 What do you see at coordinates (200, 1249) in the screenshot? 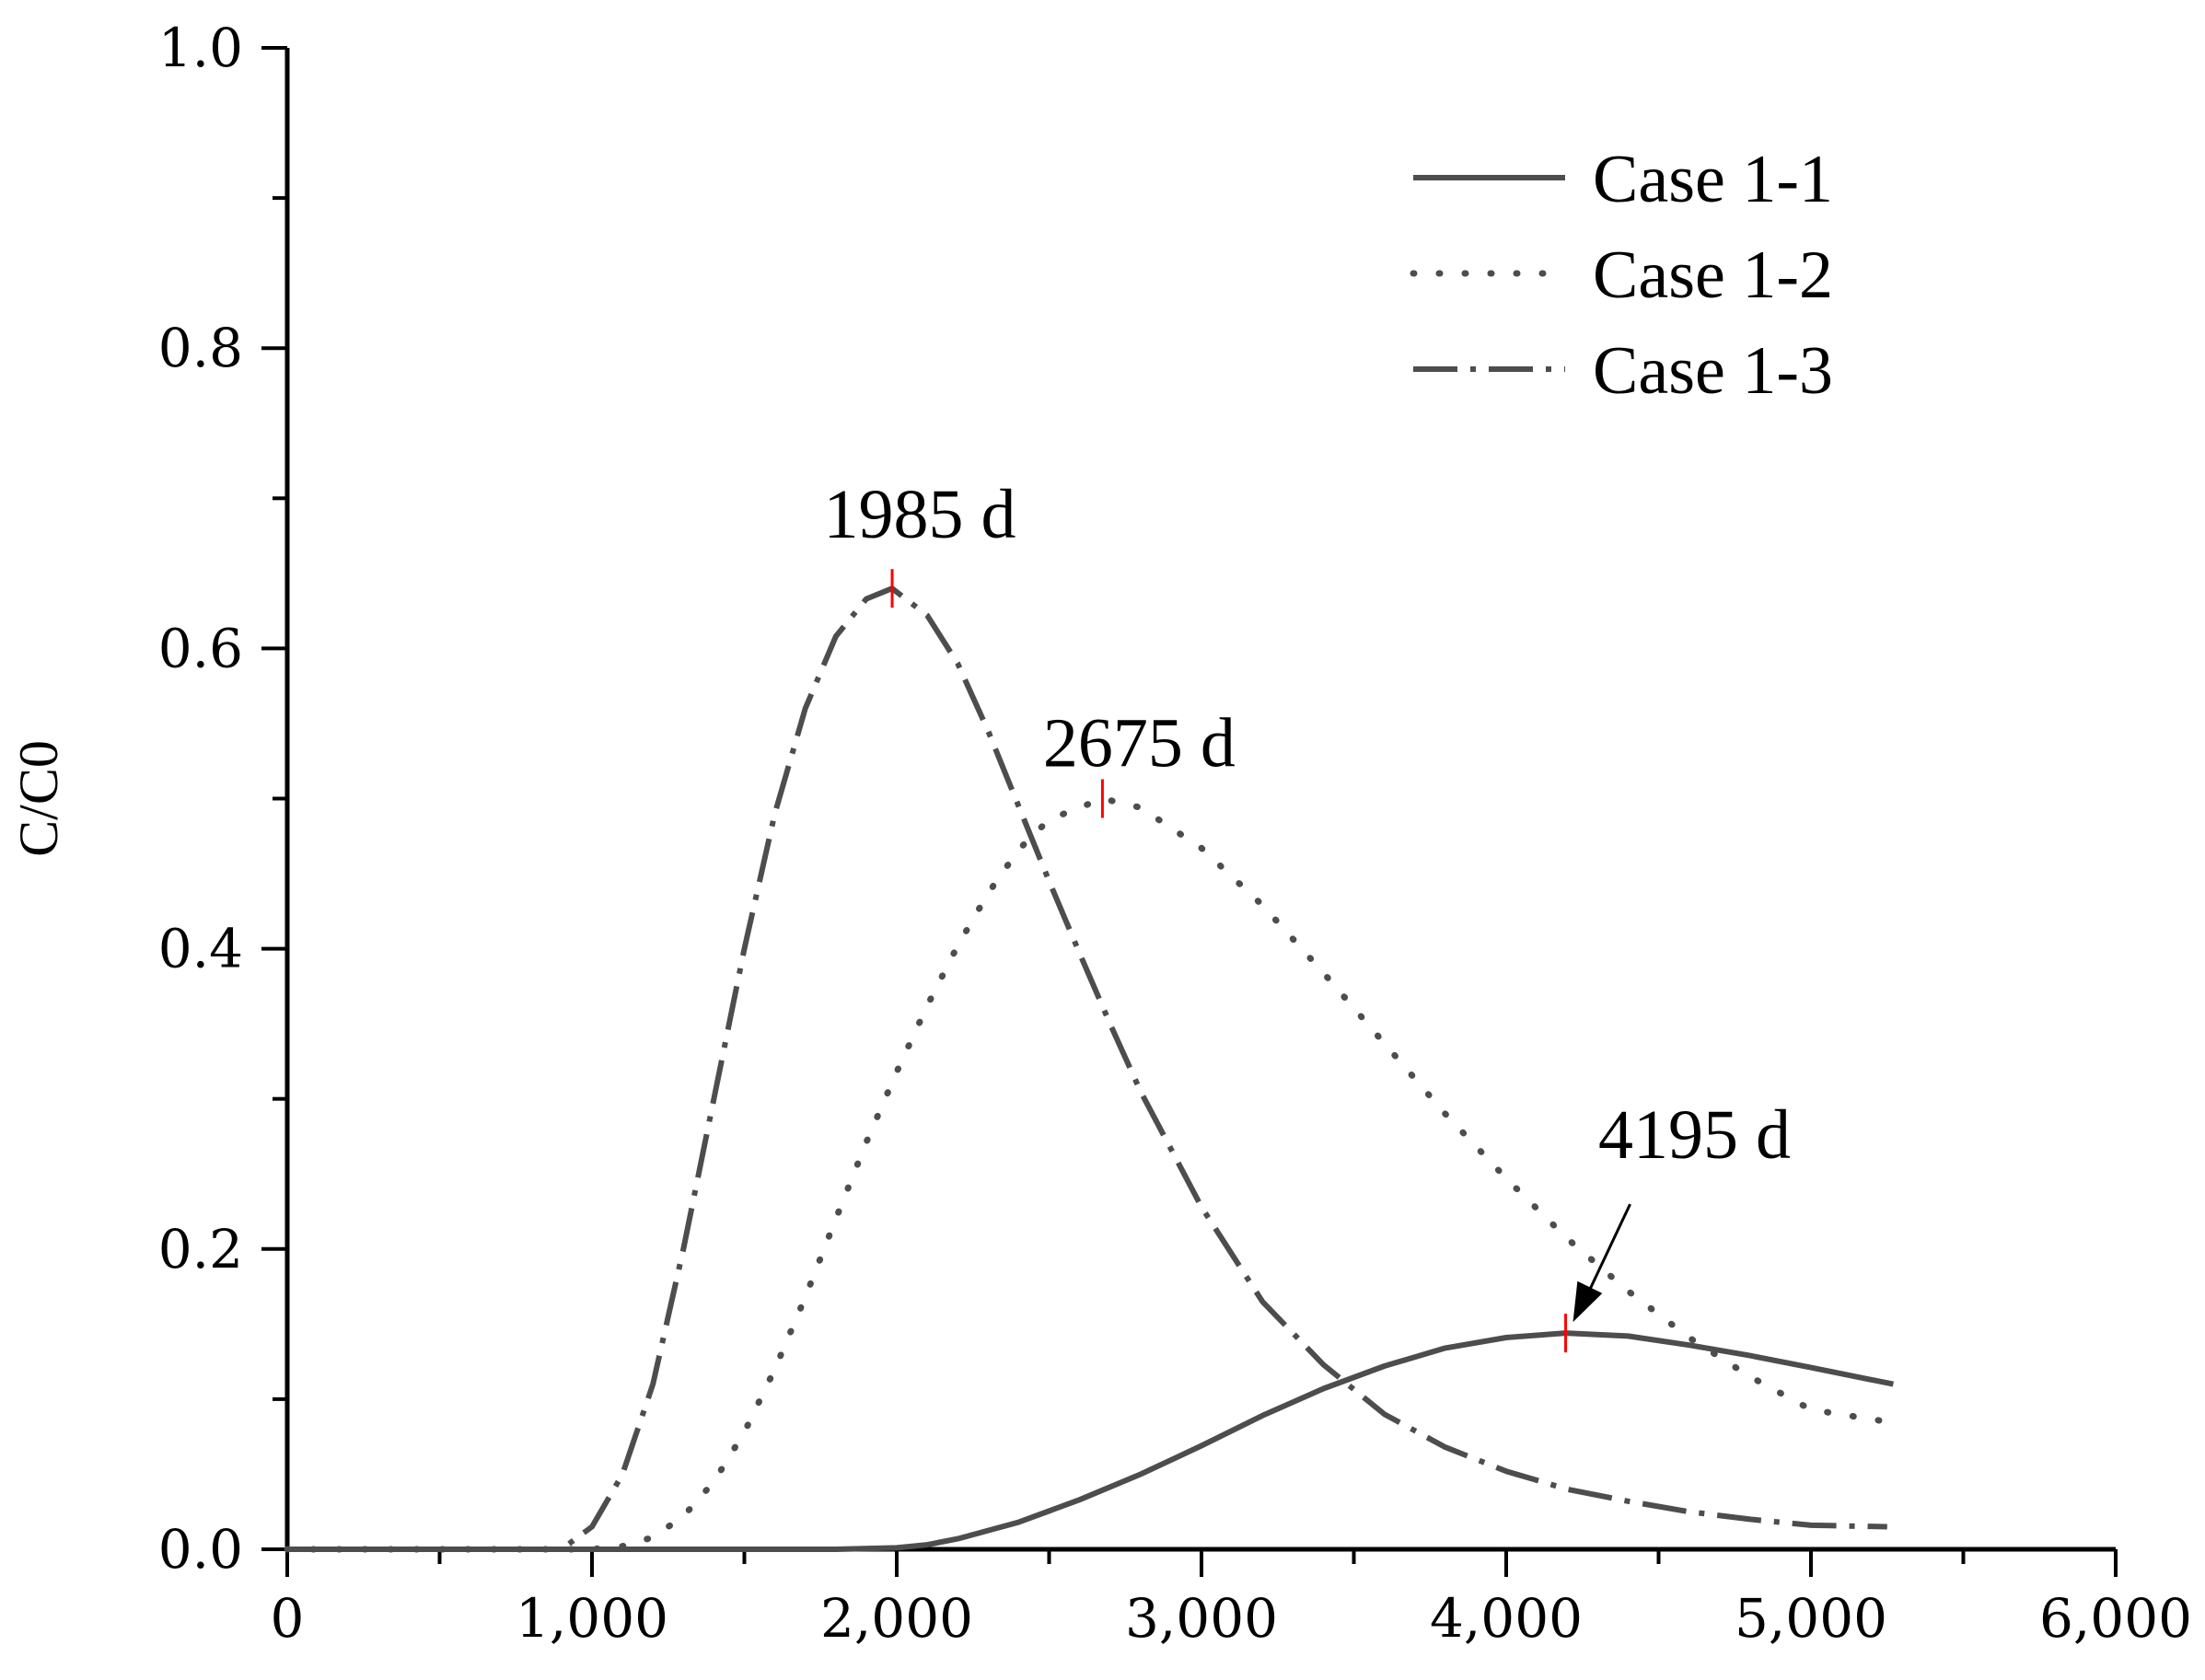
I see `y-tick-label: 0.2` at bounding box center [200, 1249].